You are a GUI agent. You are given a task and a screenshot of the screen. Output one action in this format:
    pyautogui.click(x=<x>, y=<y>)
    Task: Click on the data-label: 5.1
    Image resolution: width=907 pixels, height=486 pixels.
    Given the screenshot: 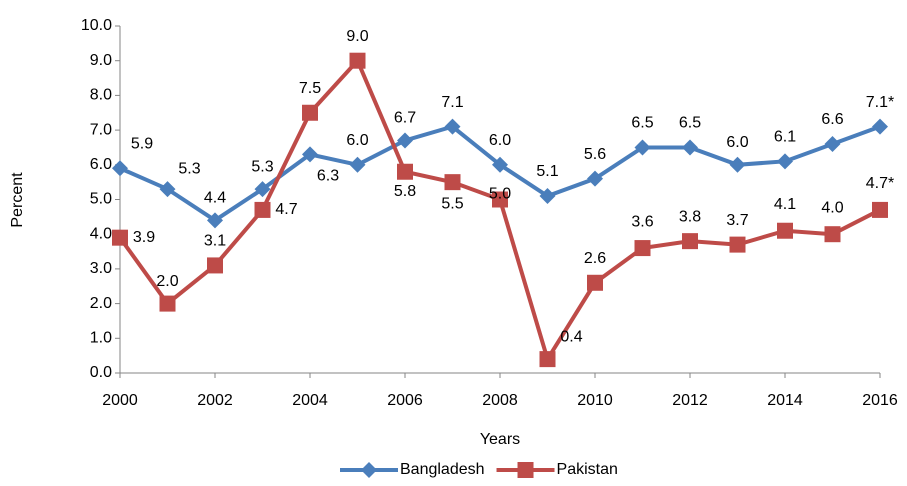 What is the action you would take?
    pyautogui.click(x=547, y=171)
    